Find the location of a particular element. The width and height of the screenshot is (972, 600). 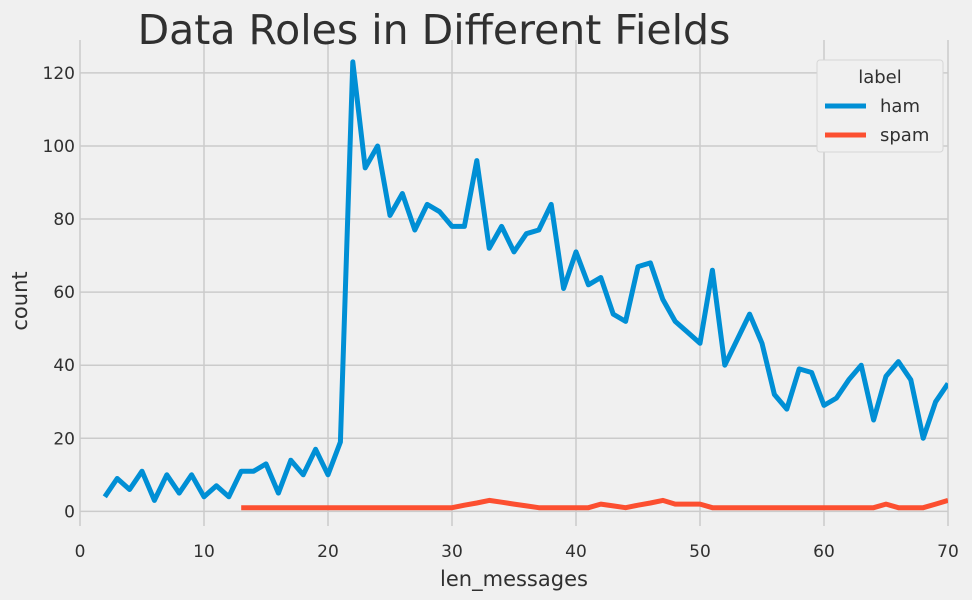

x-tick-label: 50 is located at coordinates (700, 552).